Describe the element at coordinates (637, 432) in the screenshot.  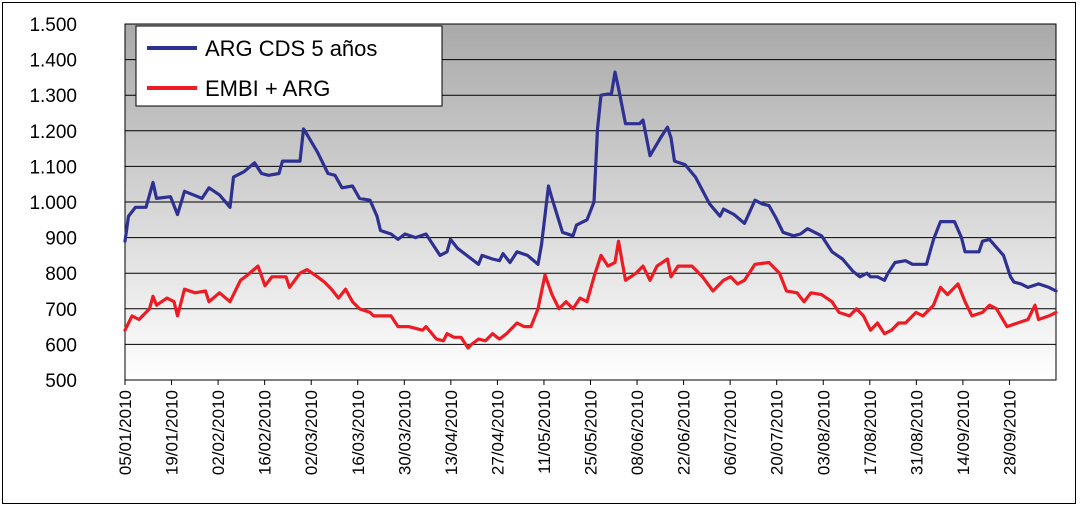
I see `x-tick-label: 08/06/2010` at that location.